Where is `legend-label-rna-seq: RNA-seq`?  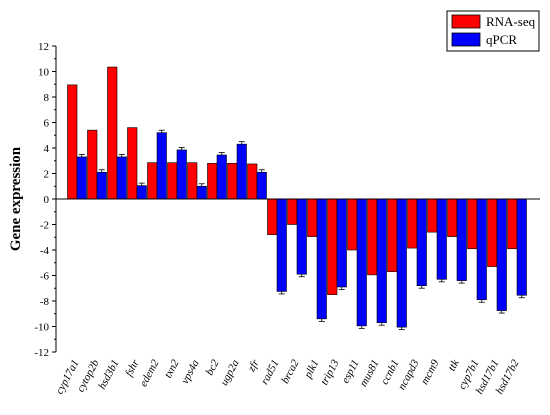
legend-label-rna-seq: RNA-seq is located at coordinates (511, 21).